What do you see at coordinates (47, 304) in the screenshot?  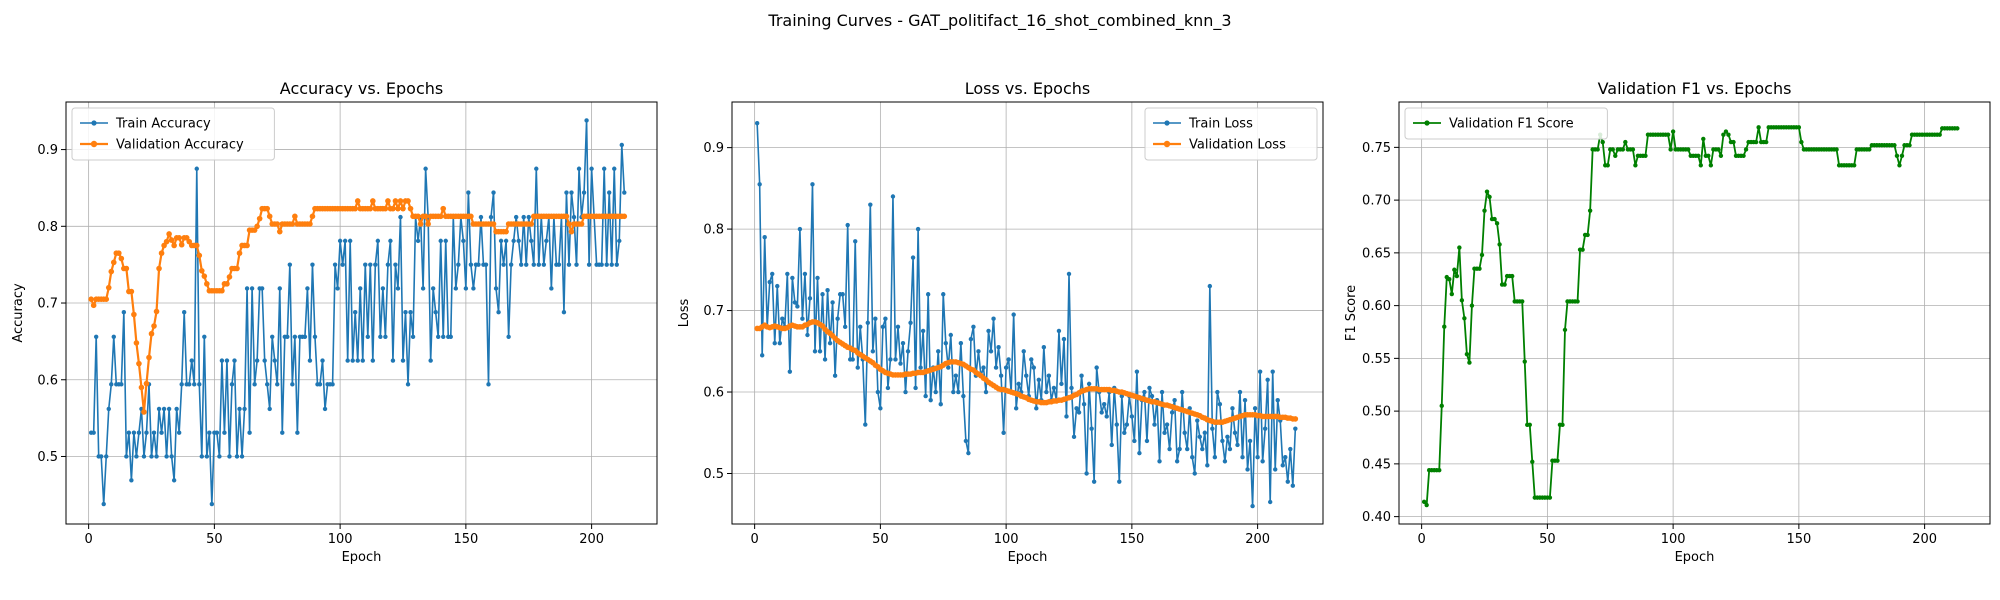 I see `y-tick-label: 0.7` at bounding box center [47, 304].